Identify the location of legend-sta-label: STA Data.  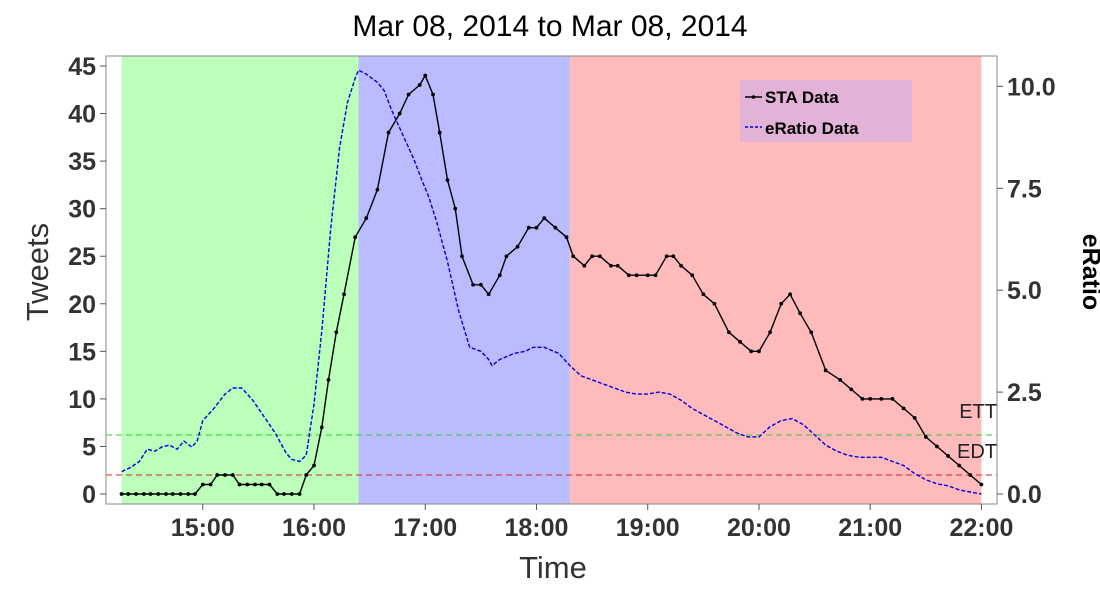
(802, 97).